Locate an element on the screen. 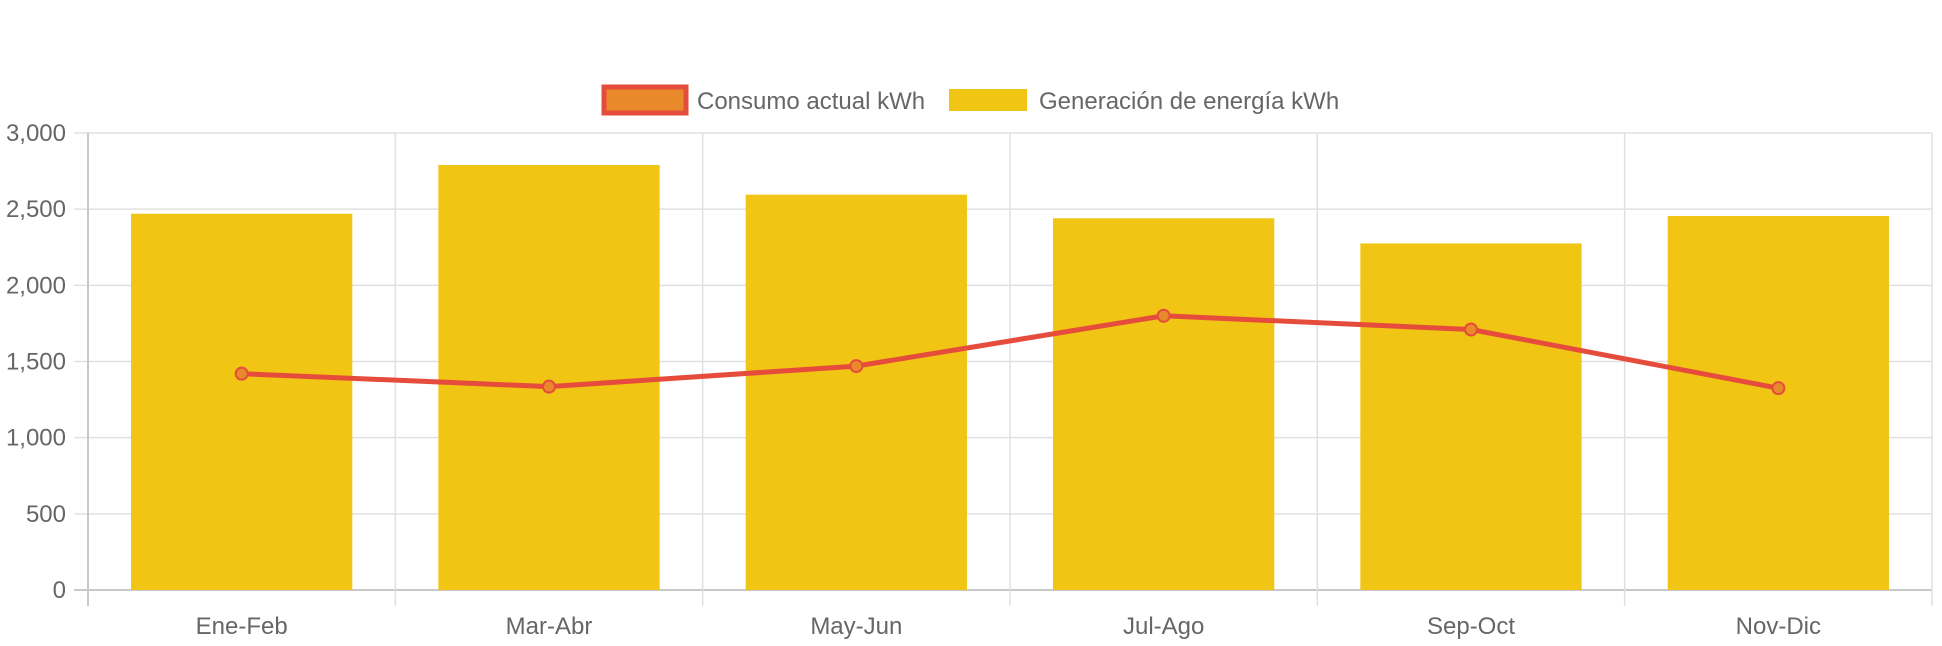  y-tick-label: 2,500 is located at coordinates (36, 209).